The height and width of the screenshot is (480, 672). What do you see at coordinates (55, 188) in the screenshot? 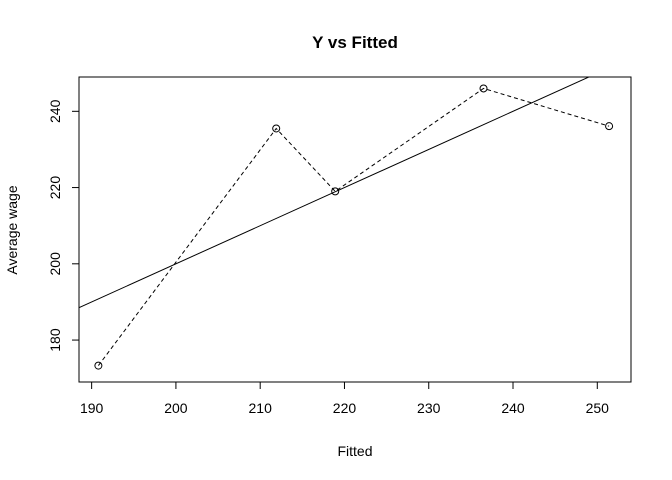
I see `y-tick-label: 220` at bounding box center [55, 188].